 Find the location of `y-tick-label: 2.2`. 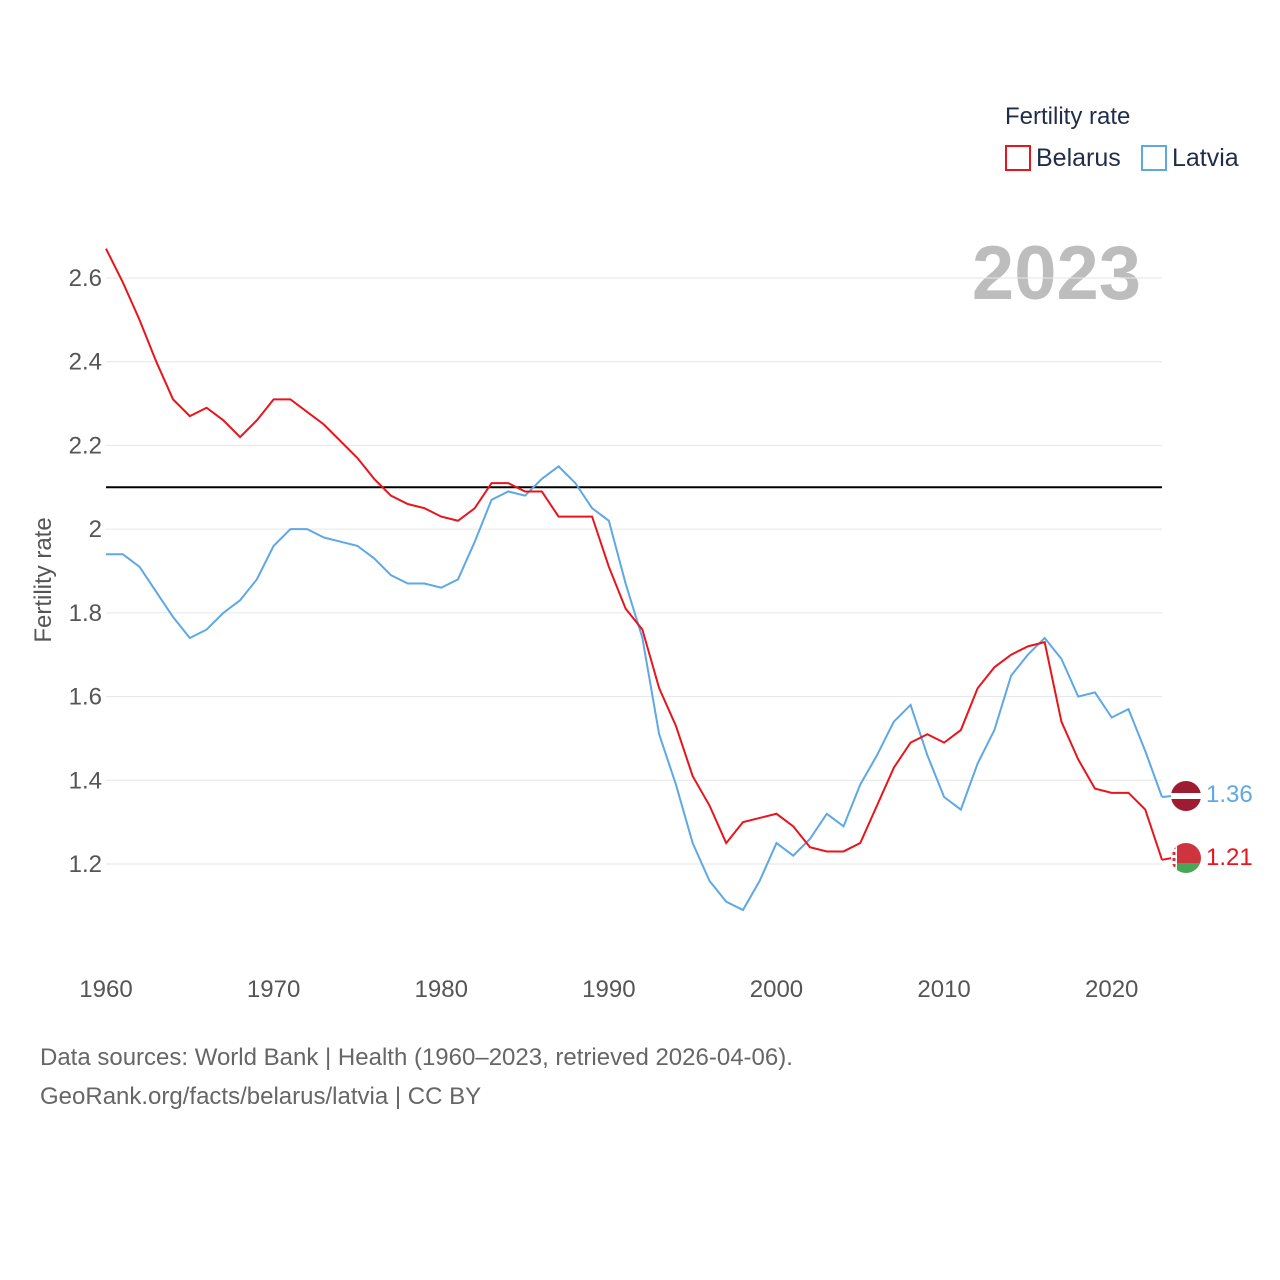

y-tick-label: 2.2 is located at coordinates (85, 445).